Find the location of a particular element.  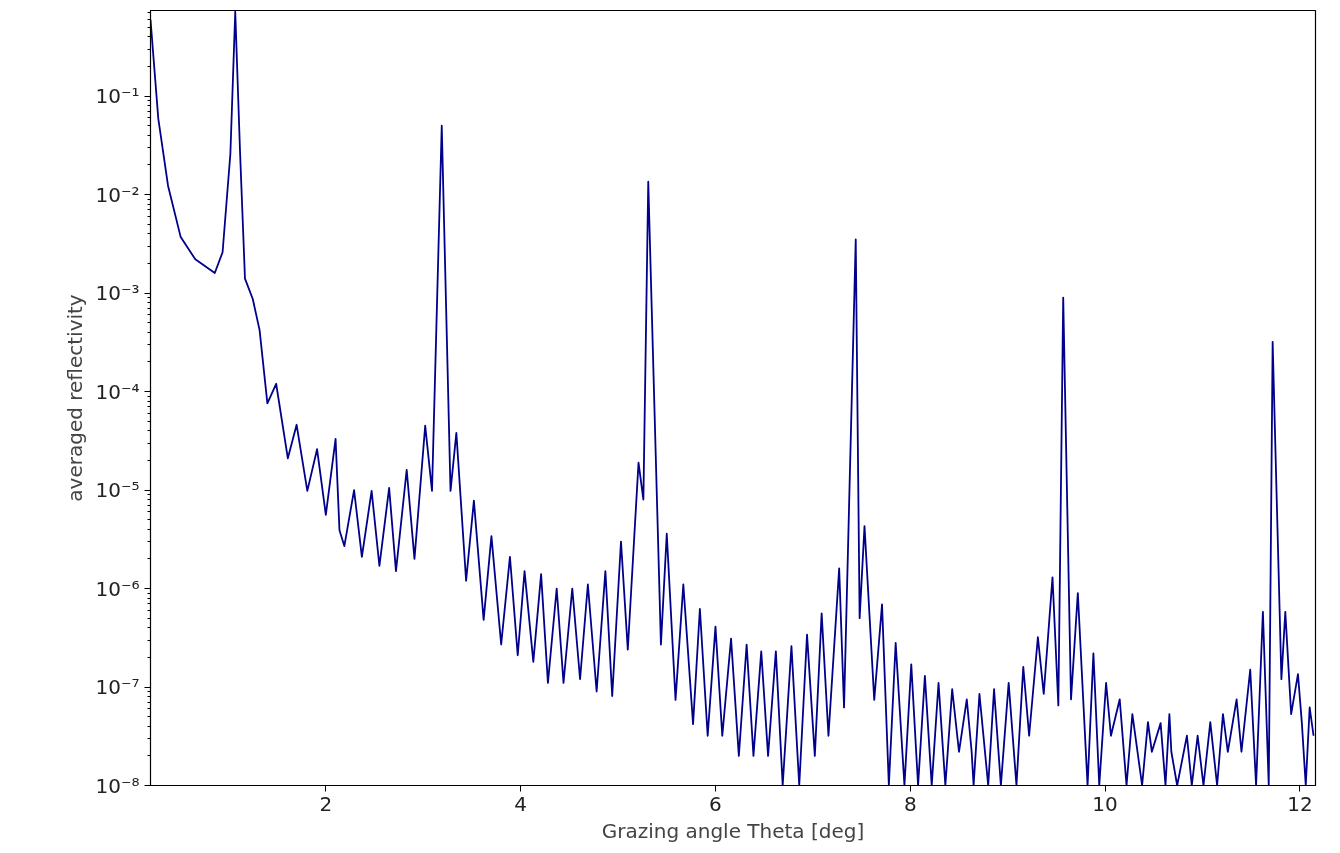

y-tick-label: 10⁻⁶ is located at coordinates (117, 588).